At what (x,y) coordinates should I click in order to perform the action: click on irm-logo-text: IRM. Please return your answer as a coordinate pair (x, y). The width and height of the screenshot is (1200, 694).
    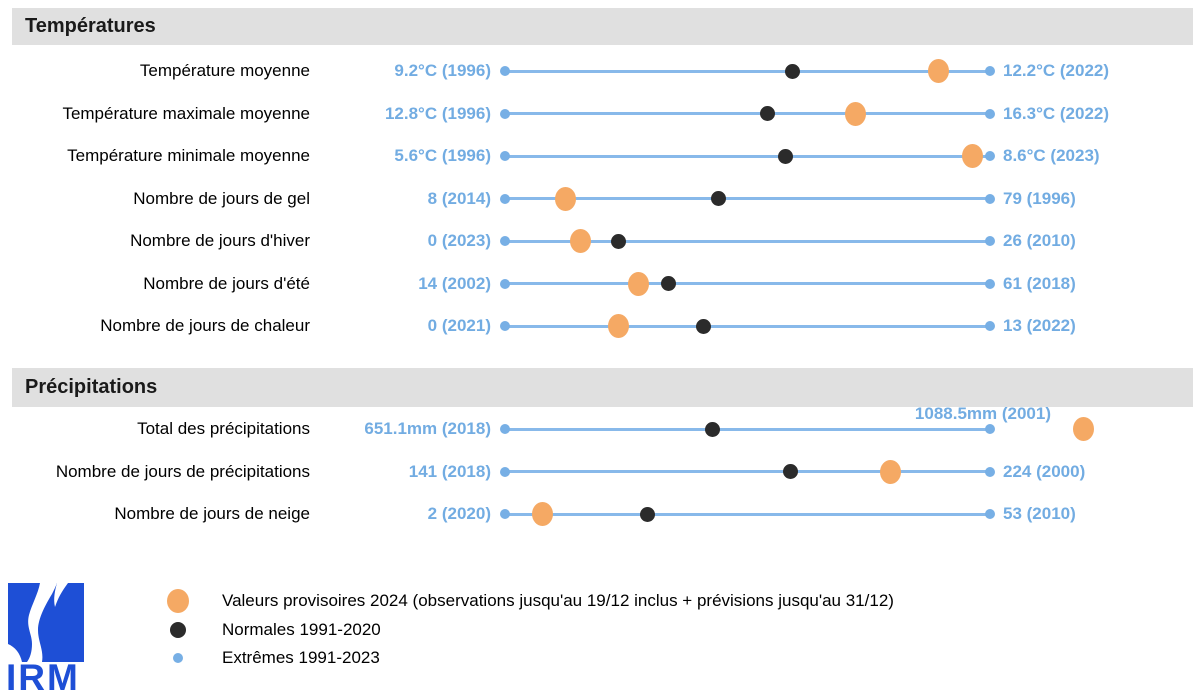
    Looking at the image, I should click on (43, 675).